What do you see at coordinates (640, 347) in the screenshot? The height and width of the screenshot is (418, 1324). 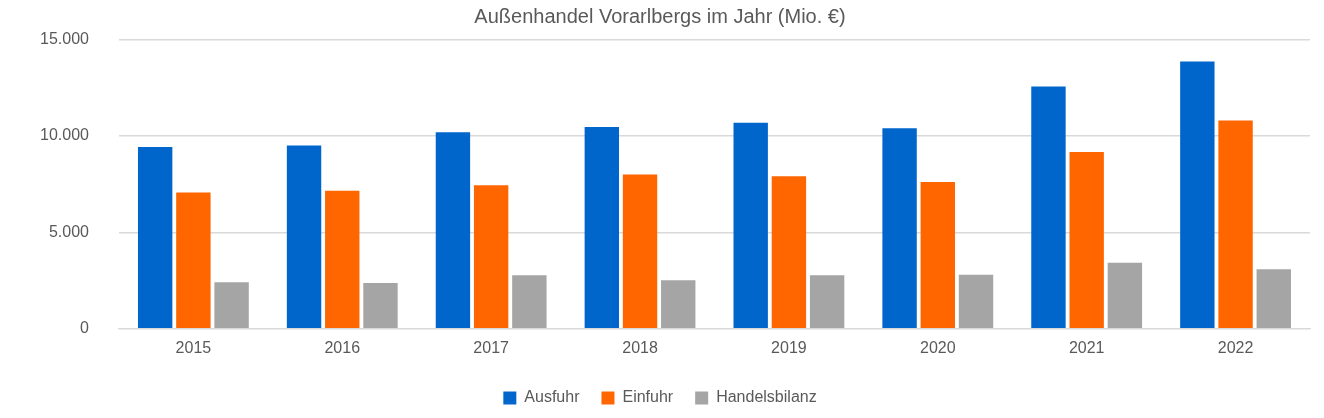 I see `x-tick-label: 2018` at bounding box center [640, 347].